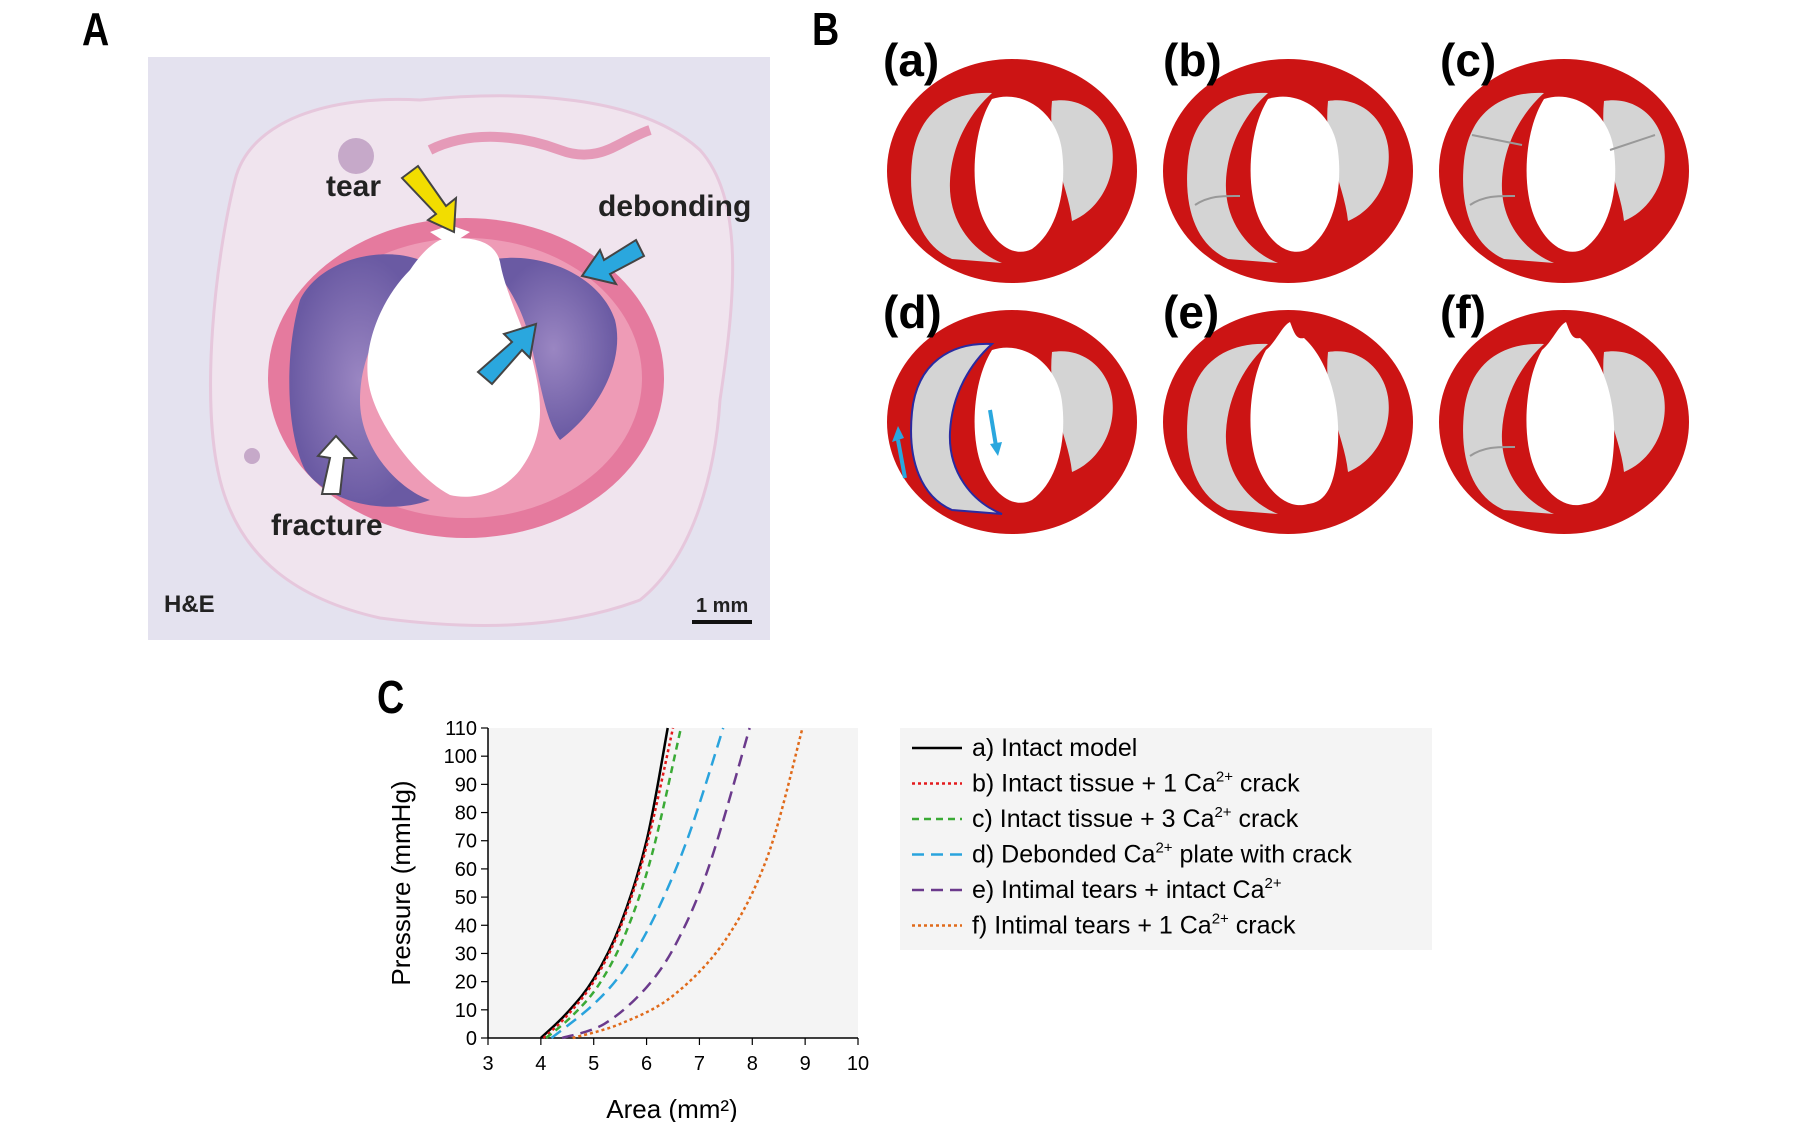 Image resolution: width=1802 pixels, height=1122 pixels. Describe the element at coordinates (1127, 889) in the screenshot. I see `legend-entry: e) Intimal tears + intact Ca2+` at that location.